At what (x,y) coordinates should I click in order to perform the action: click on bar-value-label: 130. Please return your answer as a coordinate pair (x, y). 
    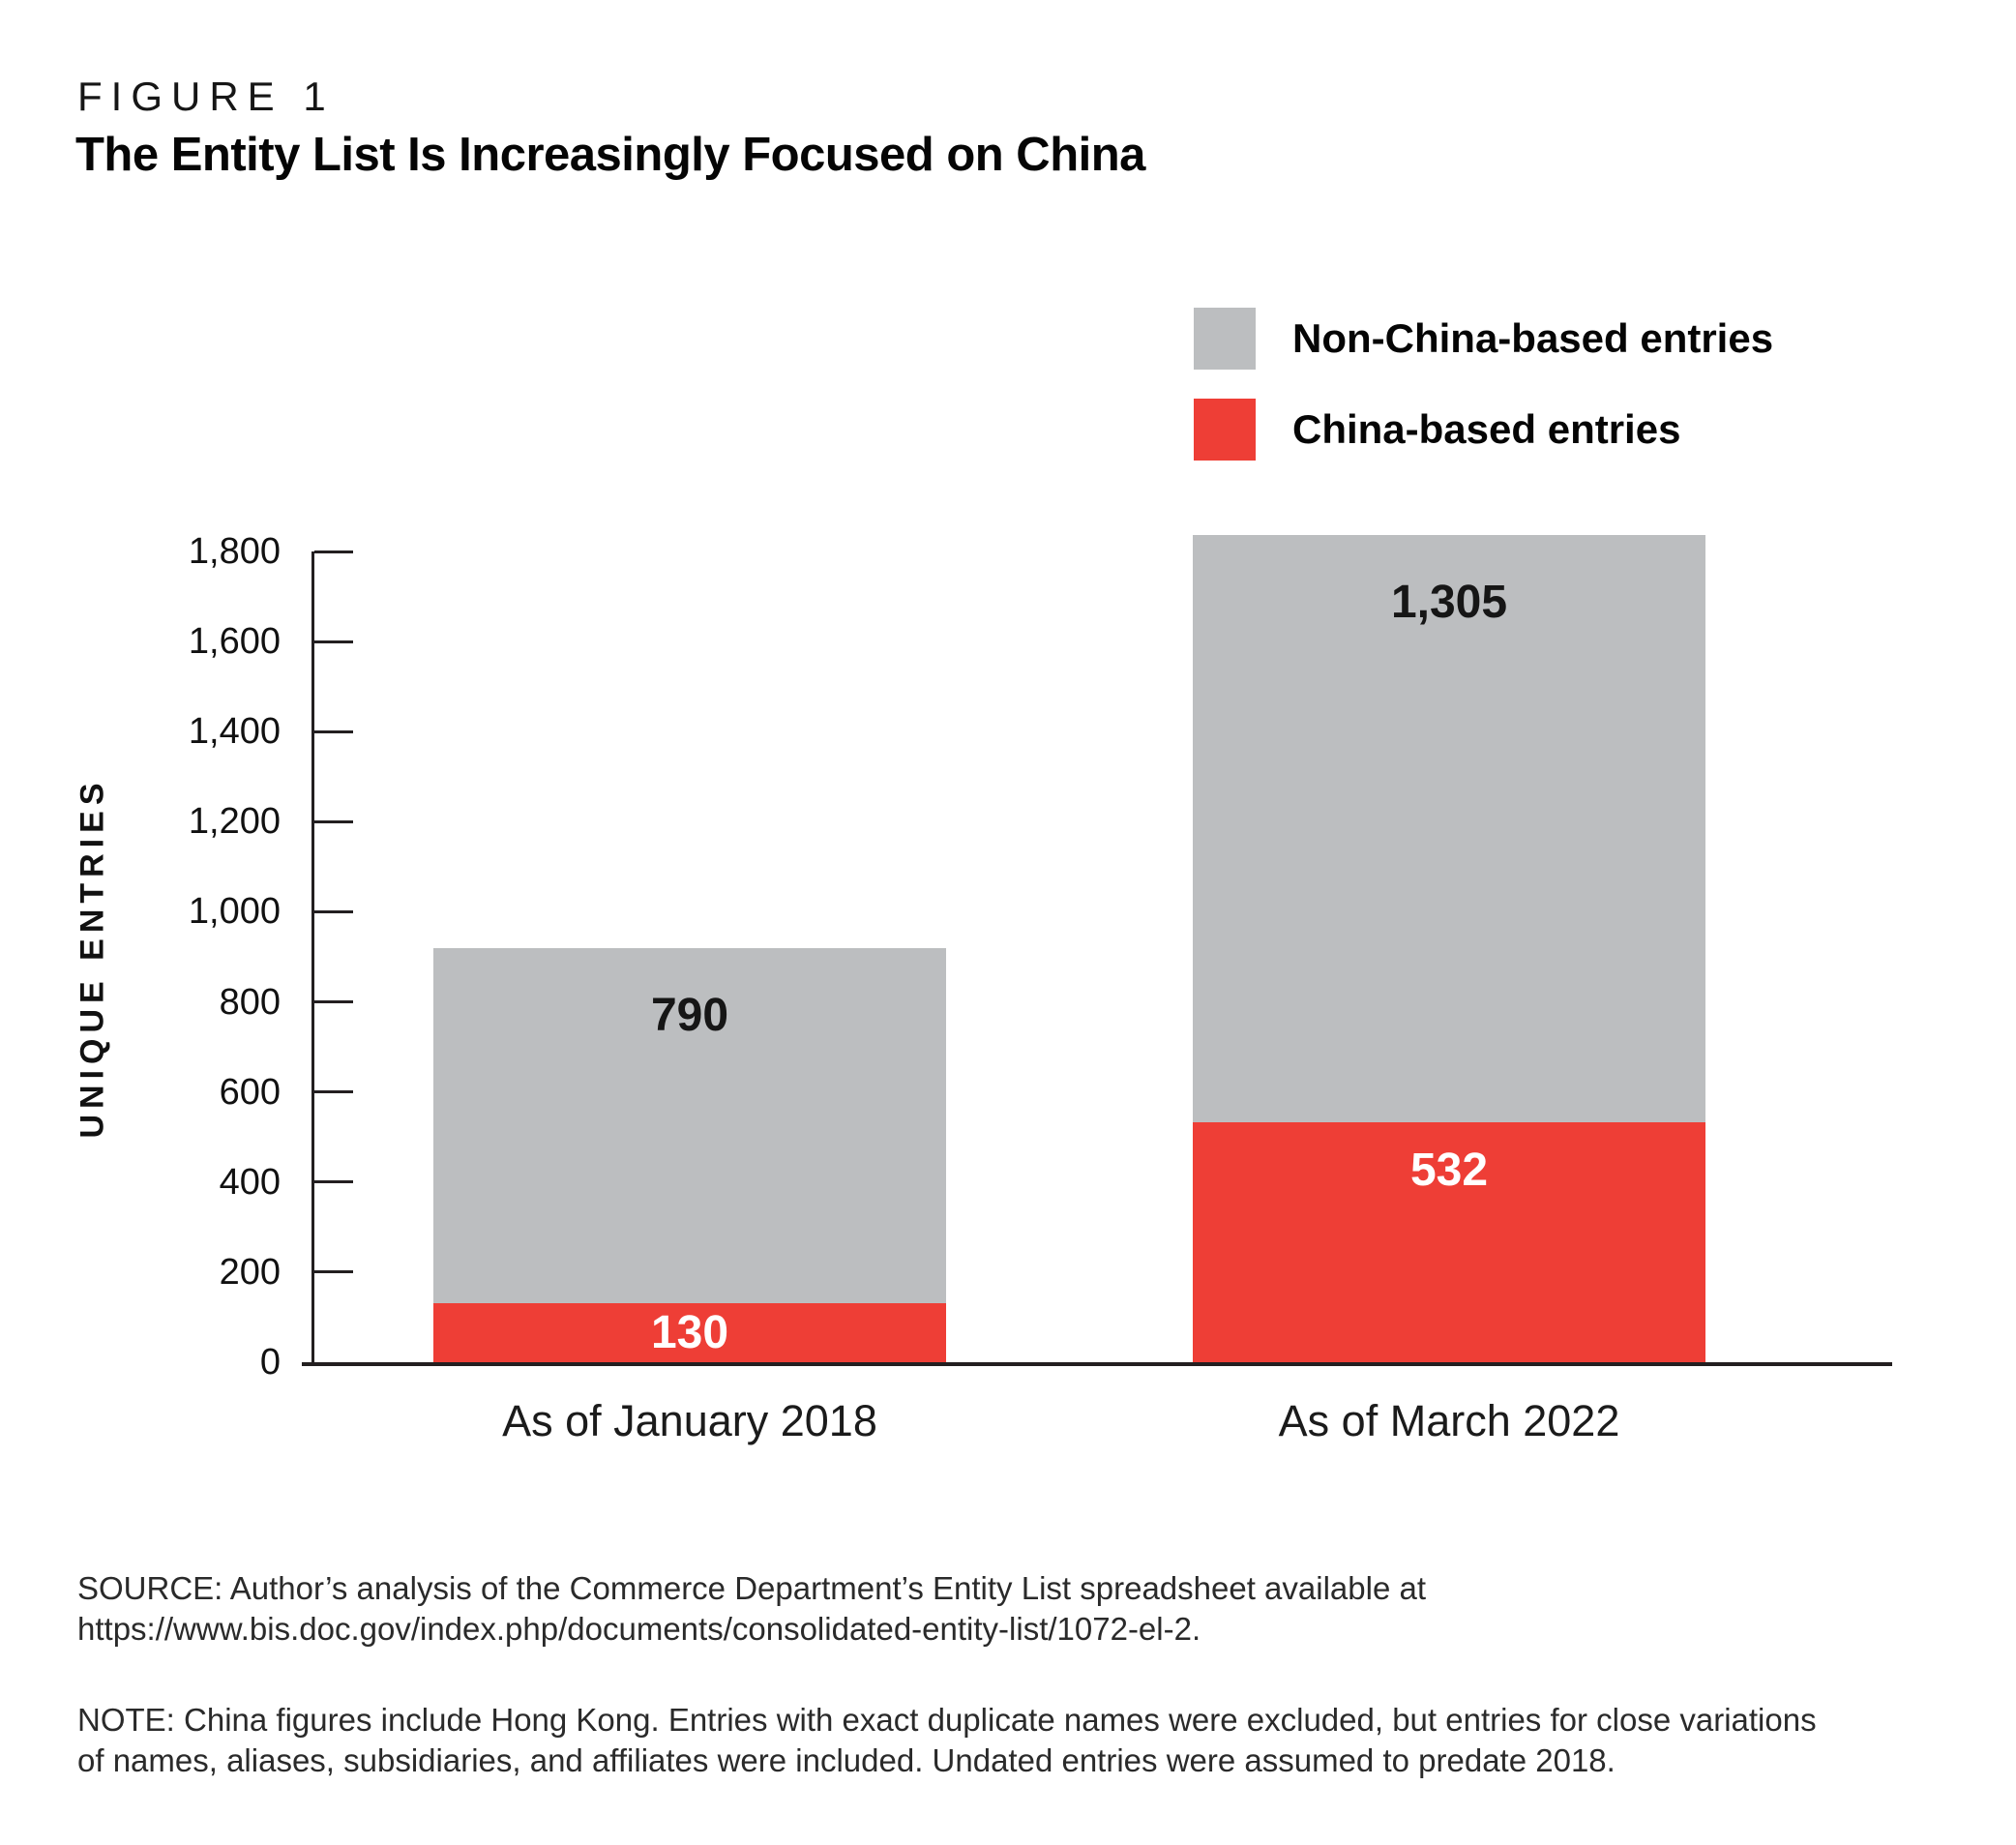
    Looking at the image, I should click on (690, 1332).